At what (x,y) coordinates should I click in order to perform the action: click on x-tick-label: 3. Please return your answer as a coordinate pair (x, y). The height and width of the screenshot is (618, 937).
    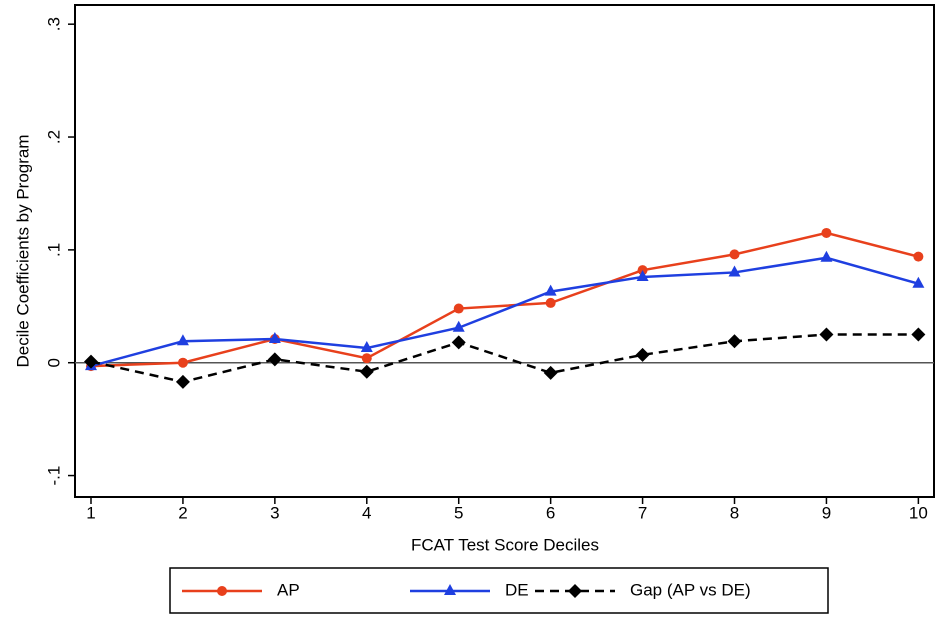
    Looking at the image, I should click on (274, 512).